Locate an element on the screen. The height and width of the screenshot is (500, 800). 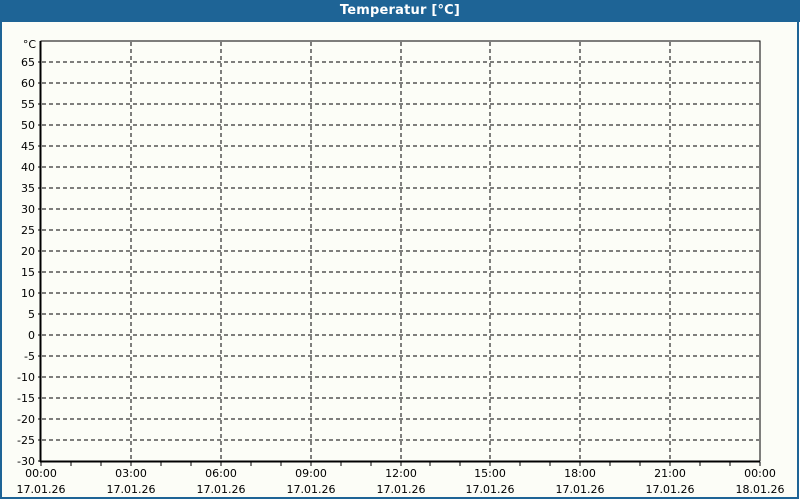
x-axis-time-label: 21:00 is located at coordinates (670, 473).